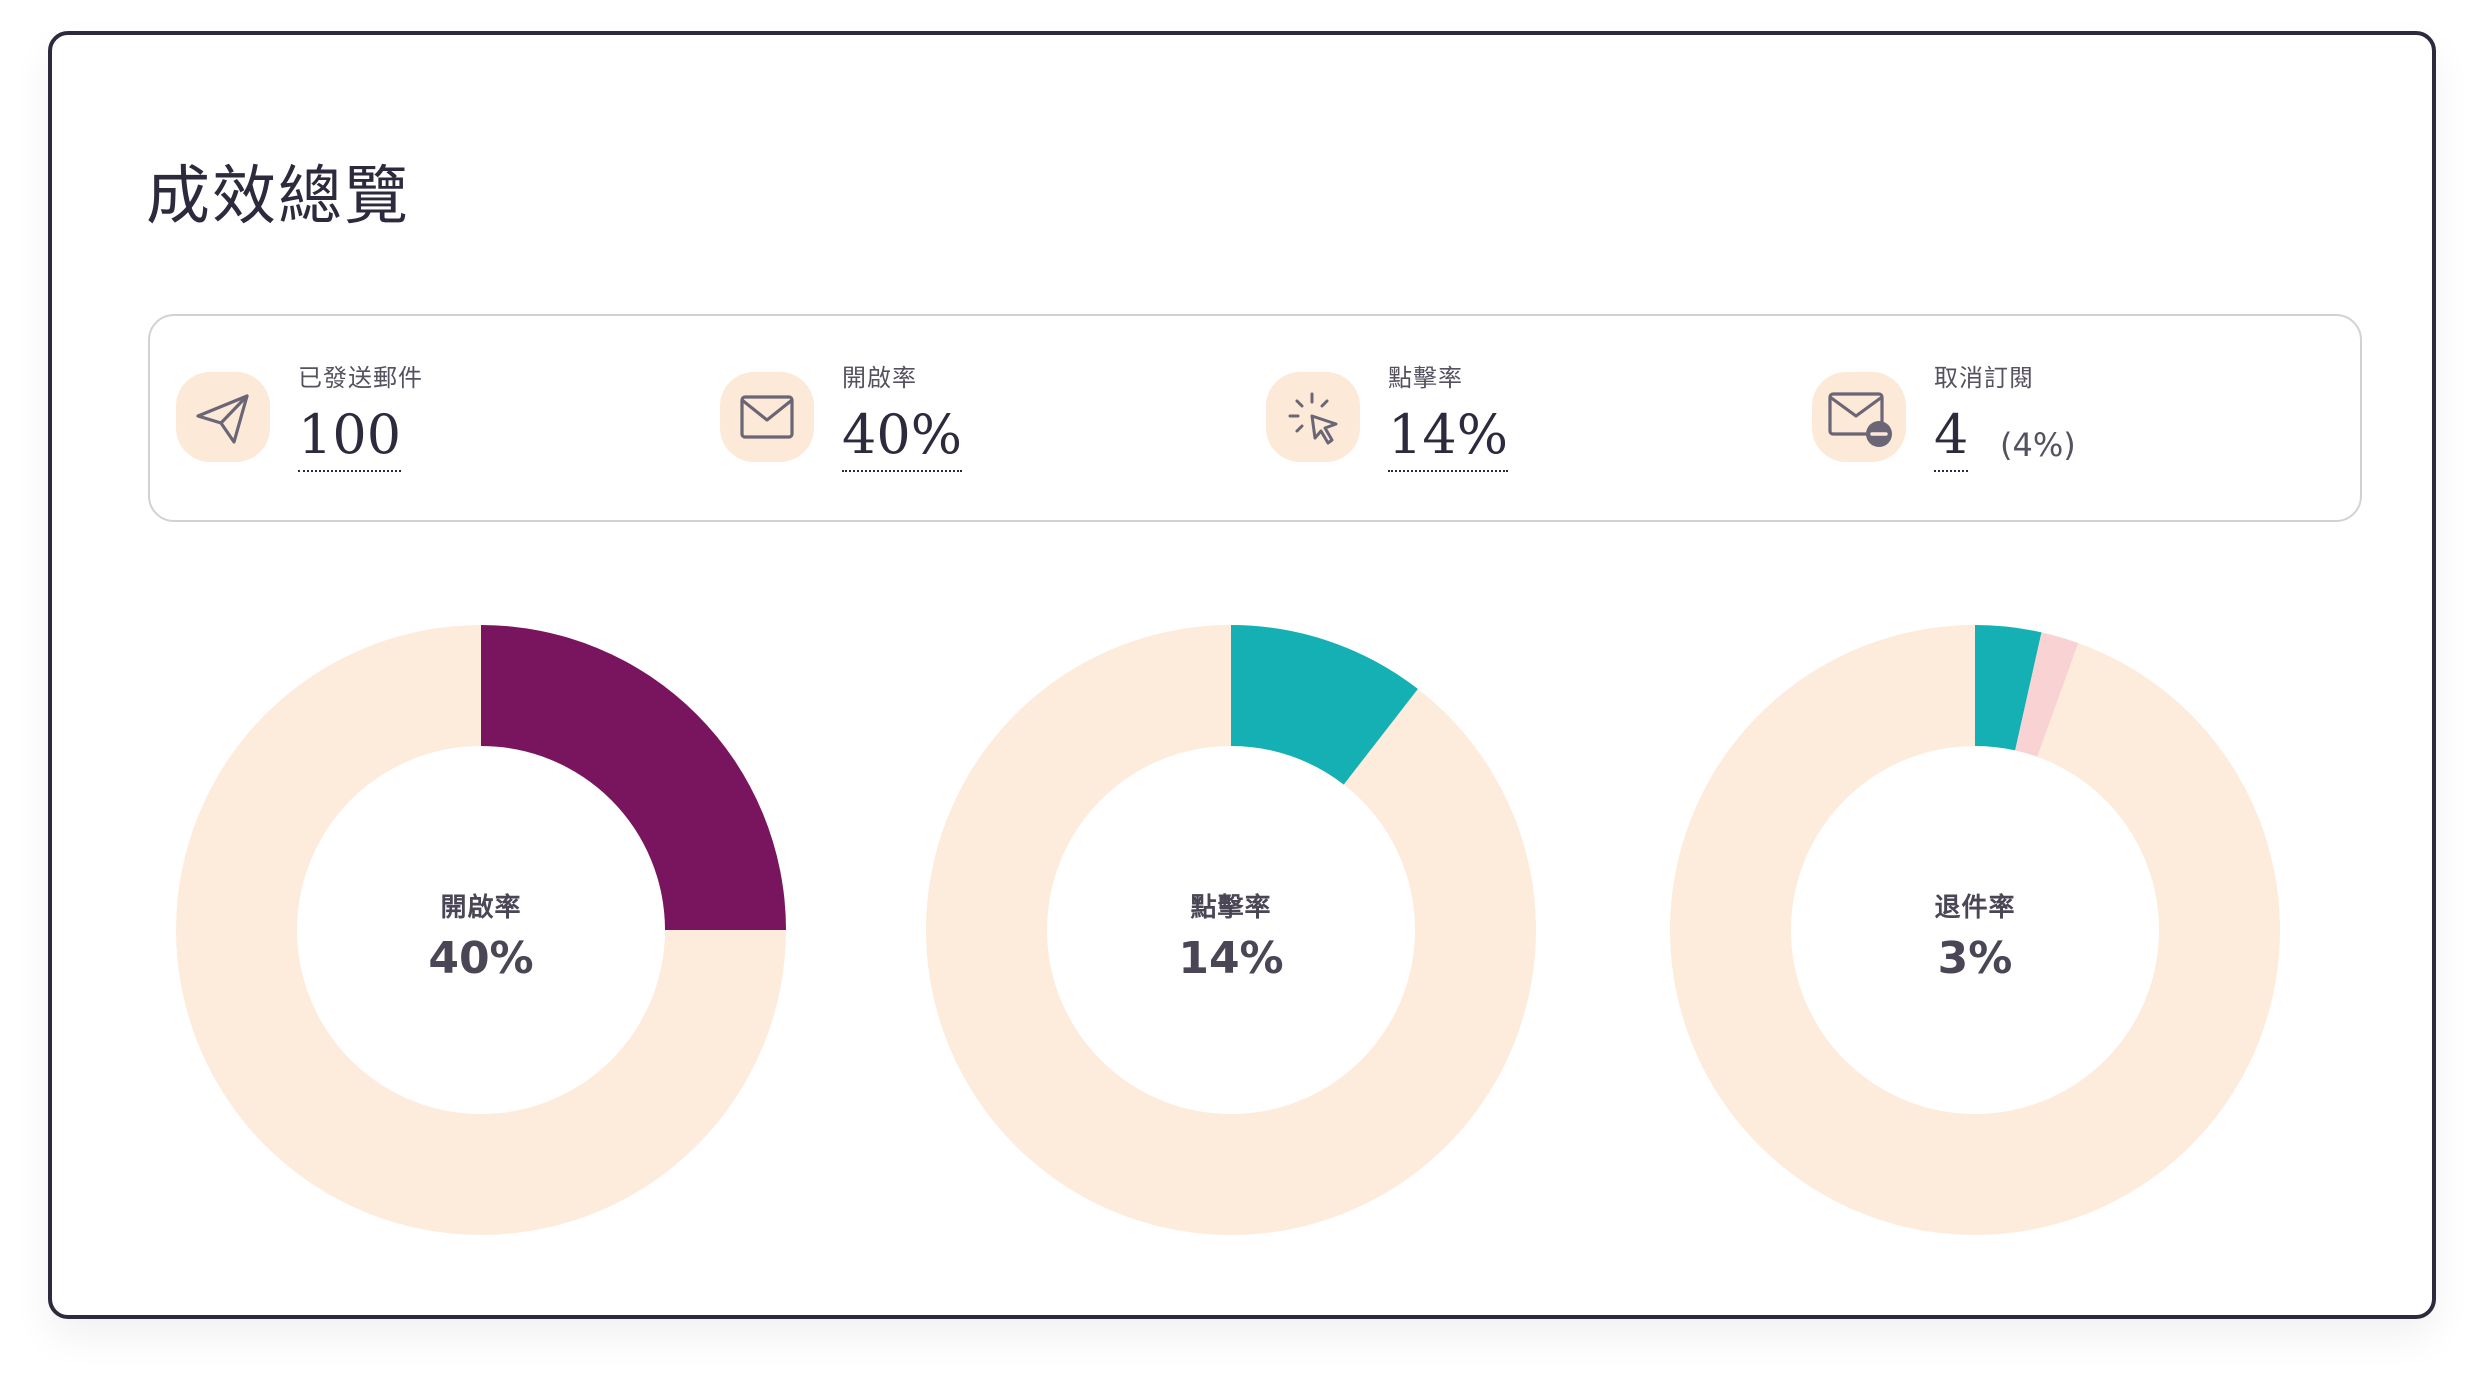  Describe the element at coordinates (1313, 417) in the screenshot. I see `cursor-click-icon` at that location.